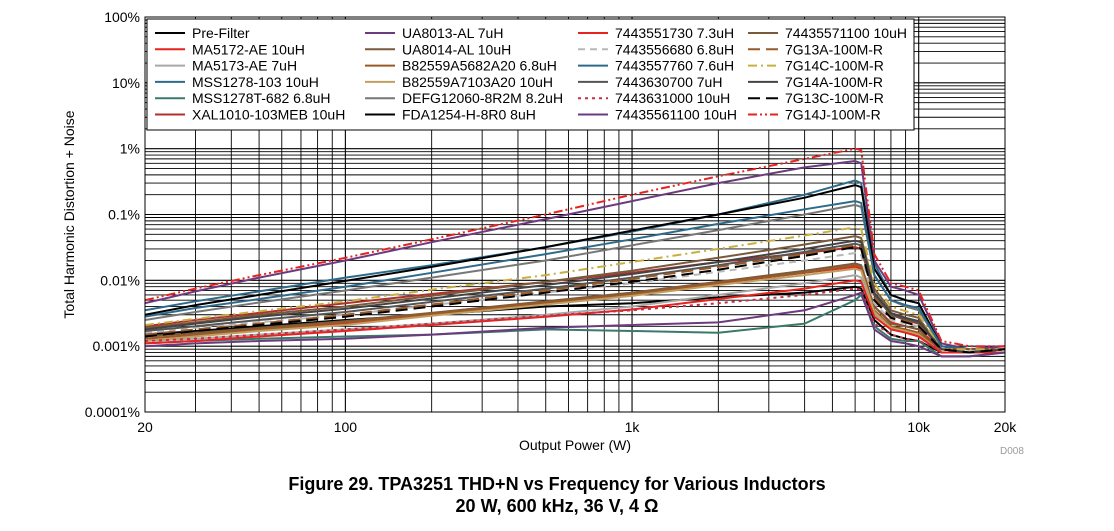 The height and width of the screenshot is (531, 1114). Describe the element at coordinates (575, 445) in the screenshot. I see `x-axis-label: Output Power (W)` at that location.